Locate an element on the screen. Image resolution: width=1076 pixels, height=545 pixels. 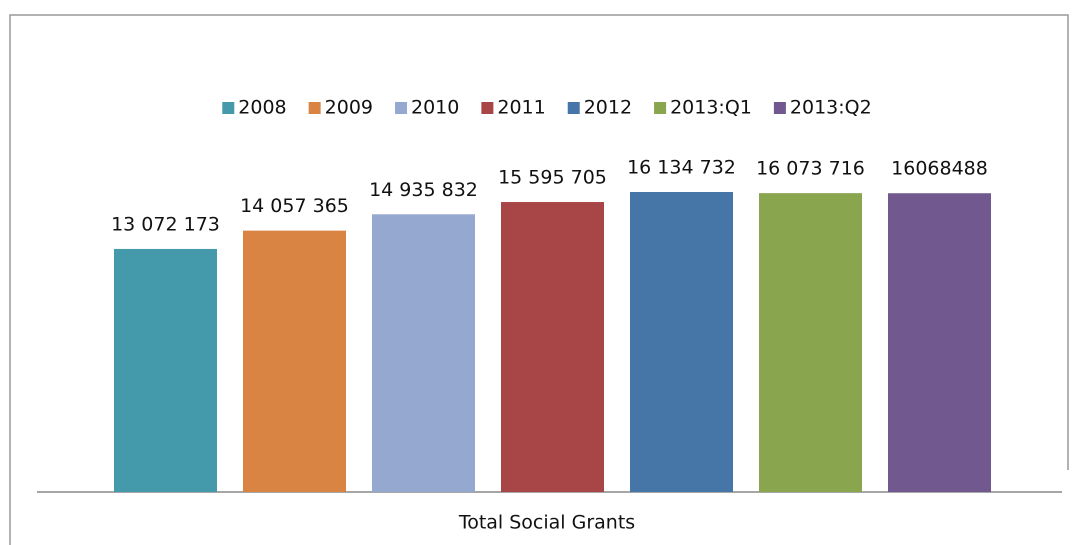
data-label: 15 595 705 is located at coordinates (552, 178).